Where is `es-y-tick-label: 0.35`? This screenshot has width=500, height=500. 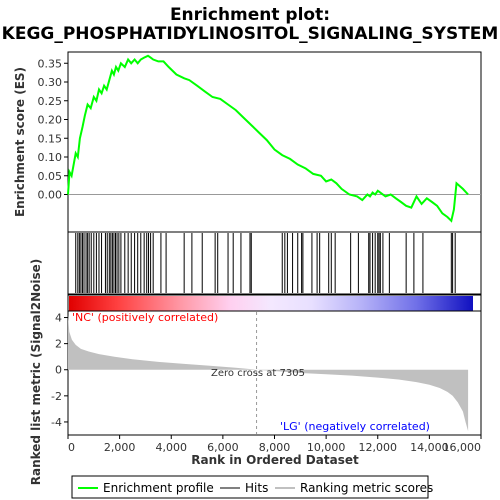 es-y-tick-label: 0.35 is located at coordinates (50, 63).